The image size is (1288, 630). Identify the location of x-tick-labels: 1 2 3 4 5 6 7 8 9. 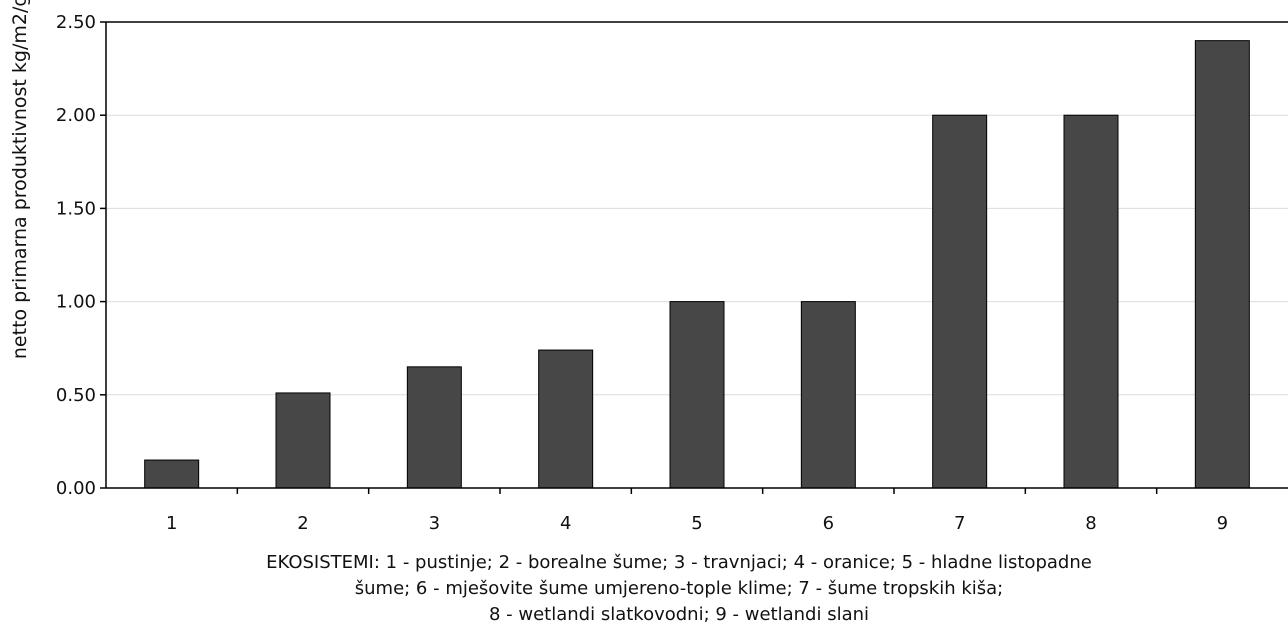
(697, 511).